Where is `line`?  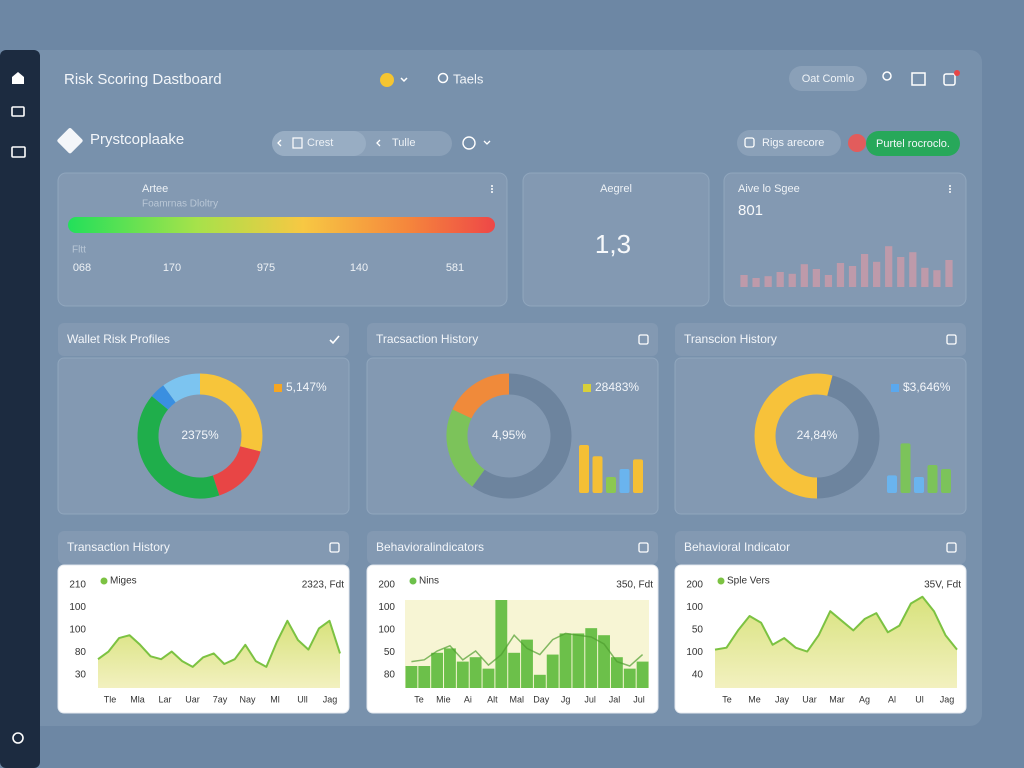 line is located at coordinates (219, 643).